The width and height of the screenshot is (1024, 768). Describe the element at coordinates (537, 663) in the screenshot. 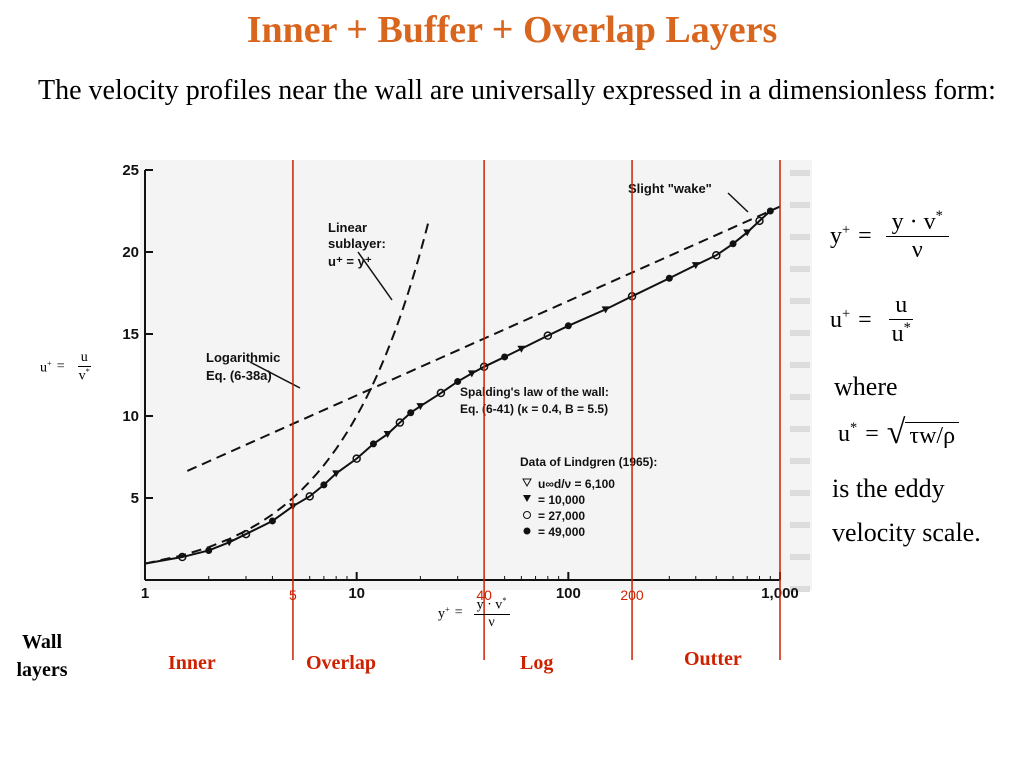

I see `region-log-label: Log` at that location.